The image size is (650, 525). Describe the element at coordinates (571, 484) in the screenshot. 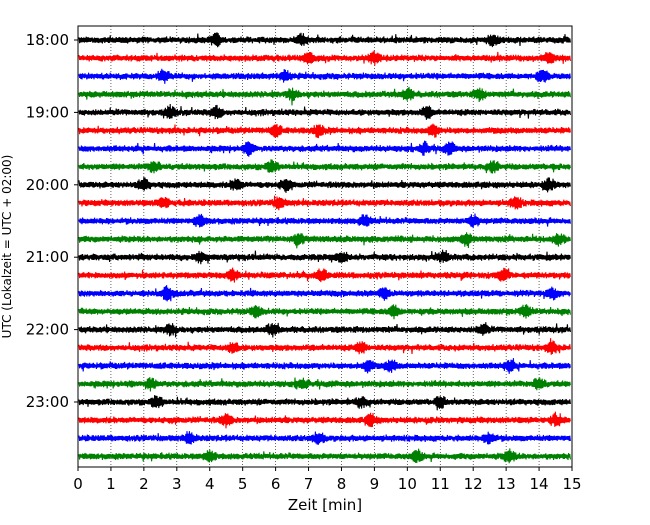

I see `x-tick-label: 15` at that location.